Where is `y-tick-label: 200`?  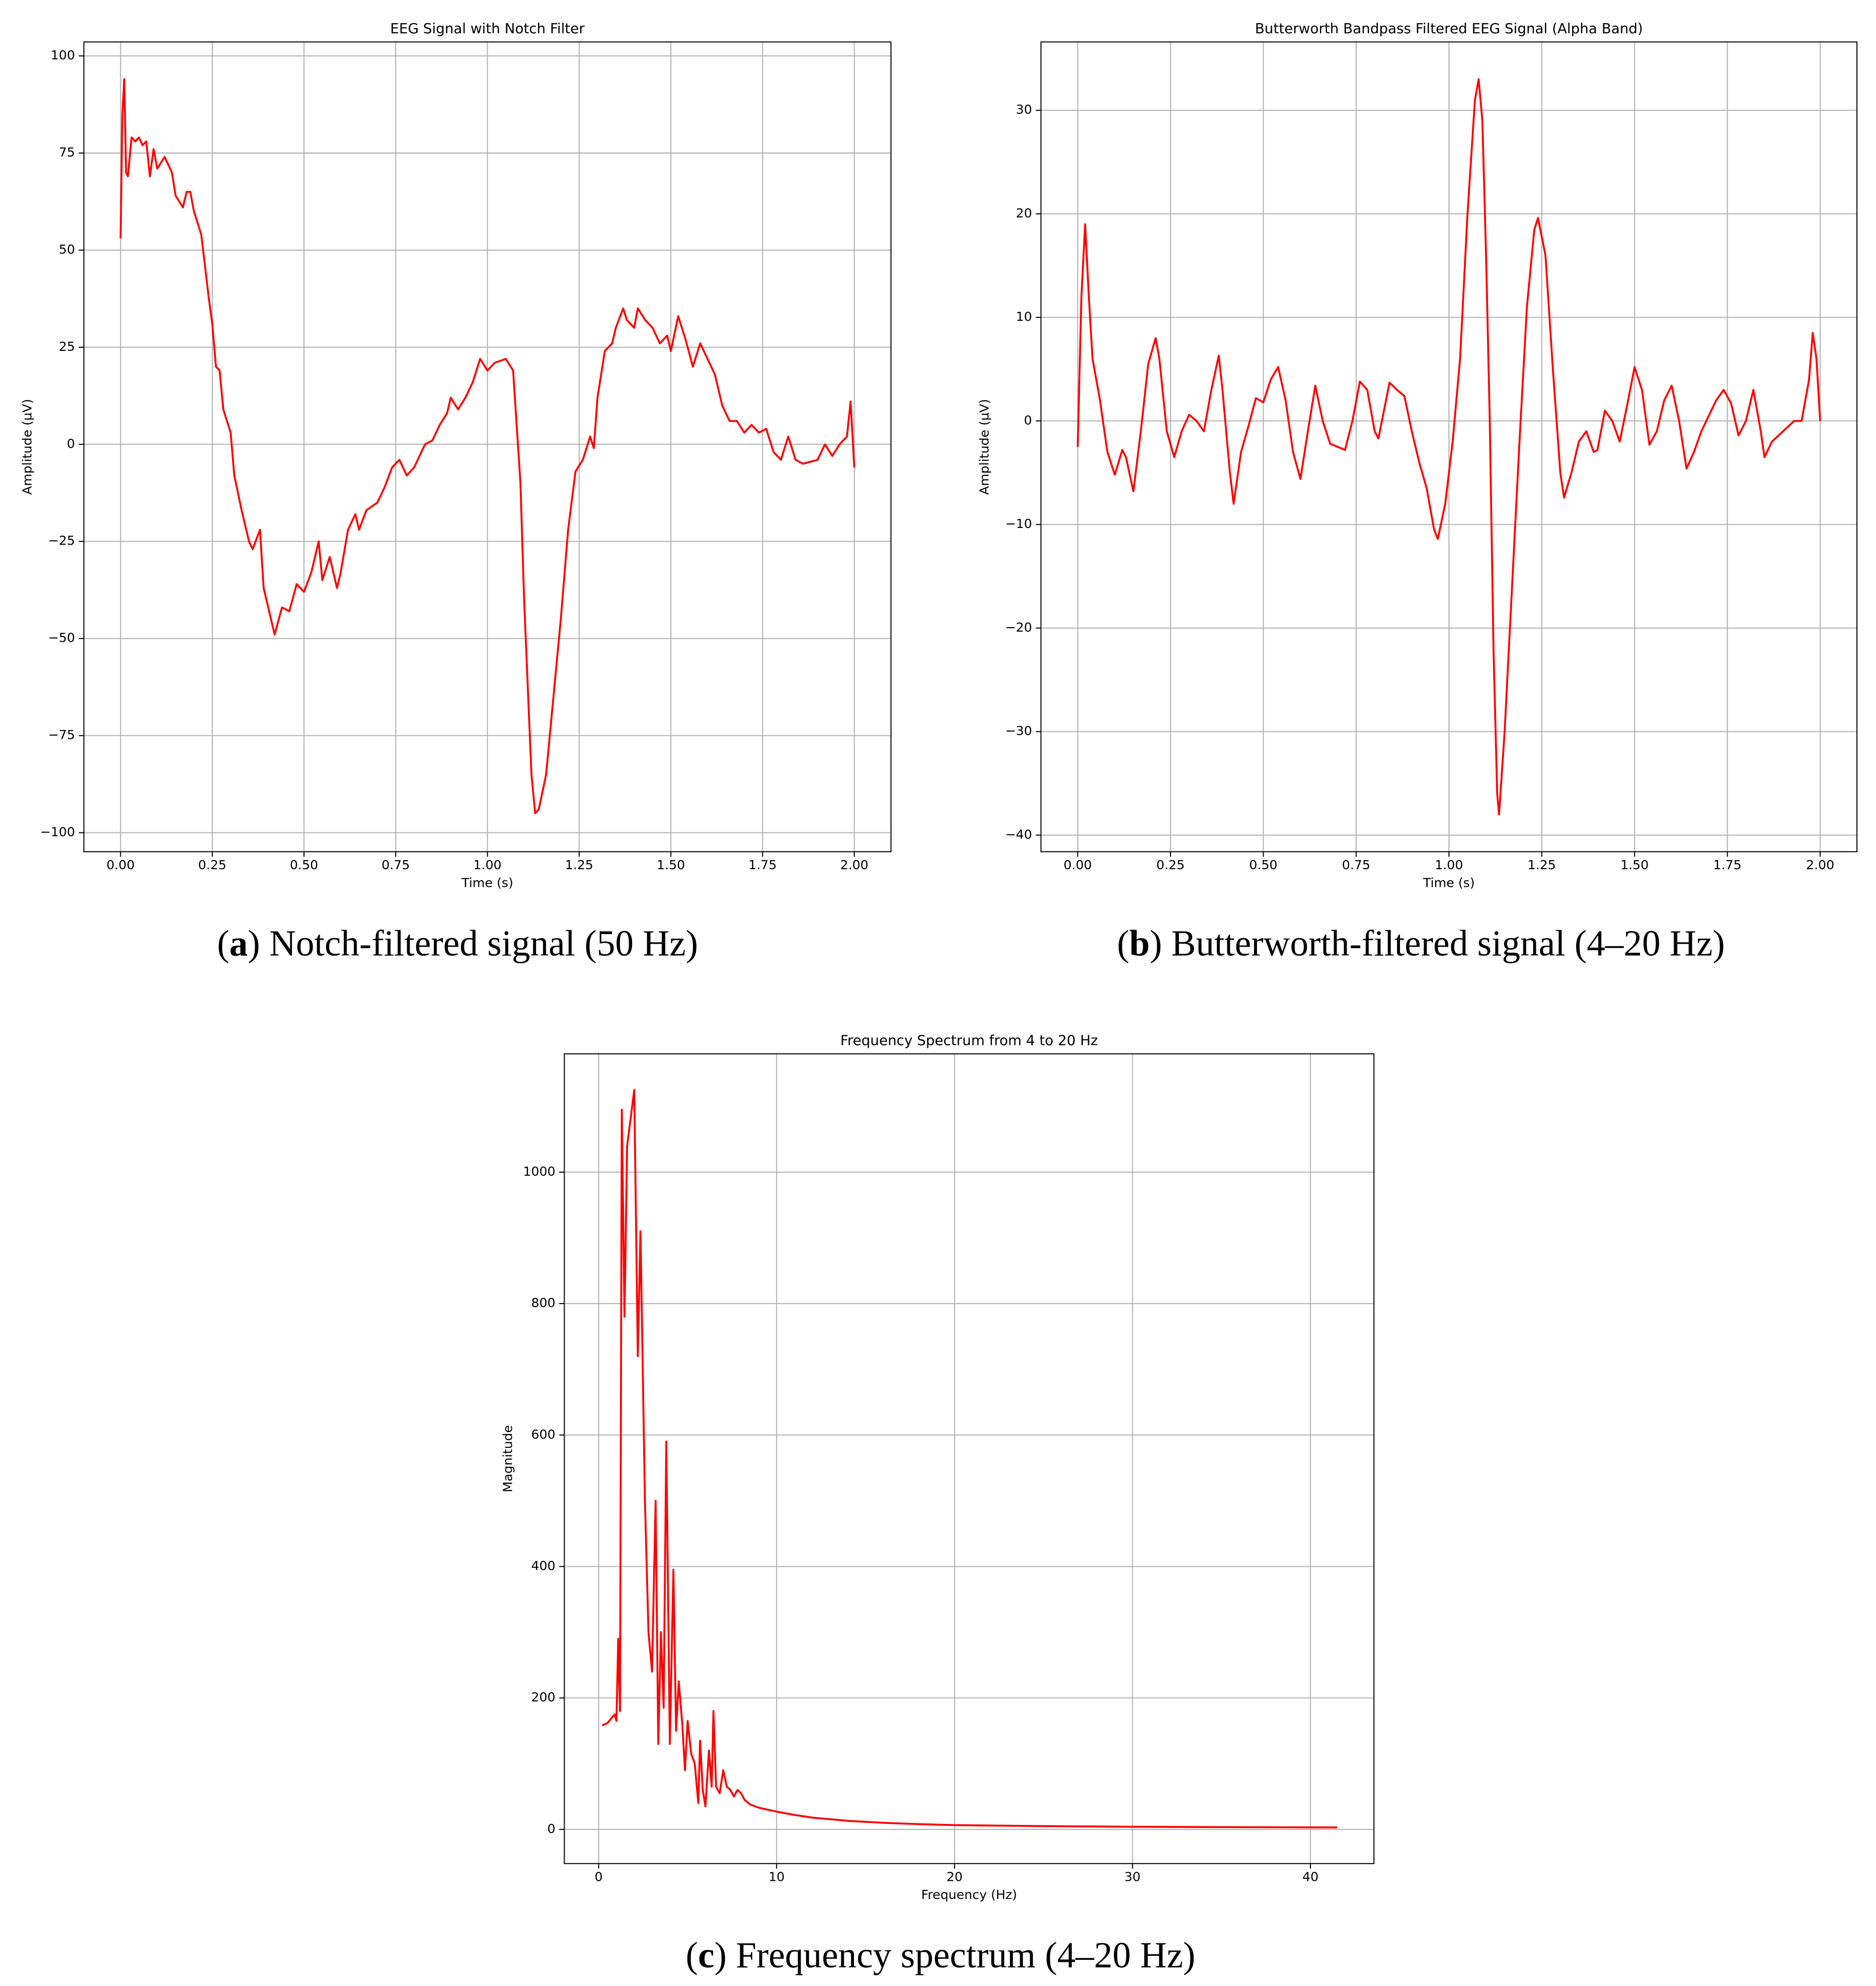
y-tick-label: 200 is located at coordinates (543, 1697).